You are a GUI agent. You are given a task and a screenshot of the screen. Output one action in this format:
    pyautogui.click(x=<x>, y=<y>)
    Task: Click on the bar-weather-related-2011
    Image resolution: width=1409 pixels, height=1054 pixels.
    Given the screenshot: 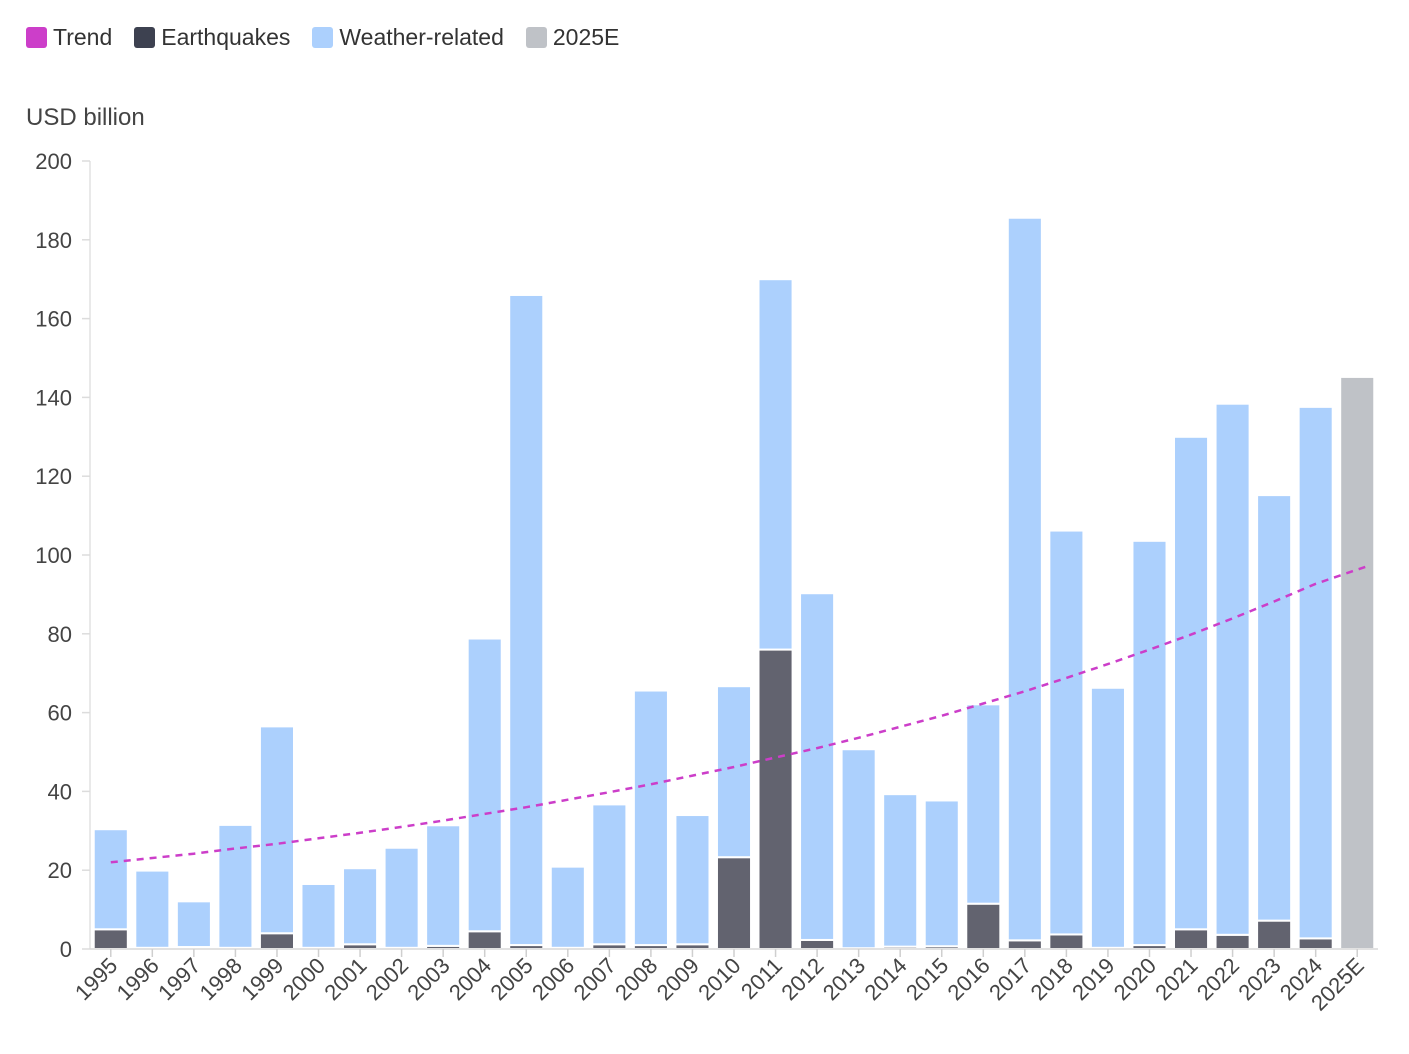 What is the action you would take?
    pyautogui.click(x=775, y=464)
    